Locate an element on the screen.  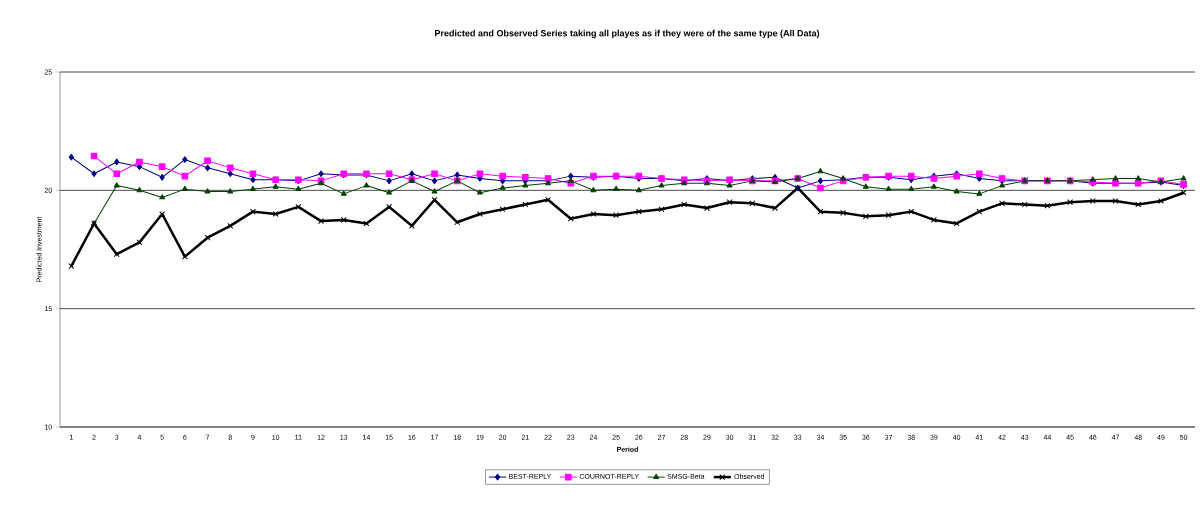
chart-title: Predicted and Observed Series taking all playes as if they were of the same type (All Data) is located at coordinates (627, 34).